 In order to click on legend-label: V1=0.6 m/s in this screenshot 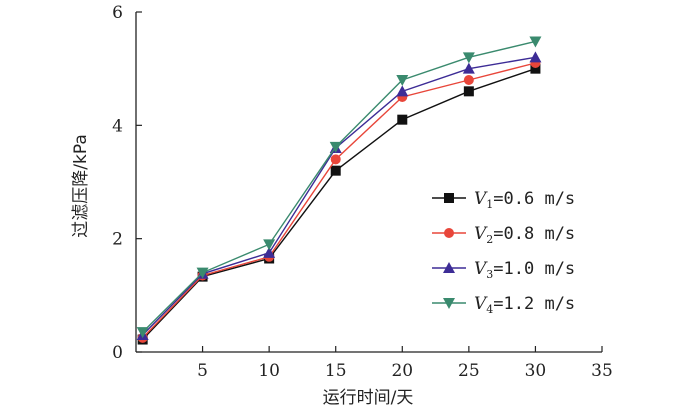, I will do `click(524, 200)`.